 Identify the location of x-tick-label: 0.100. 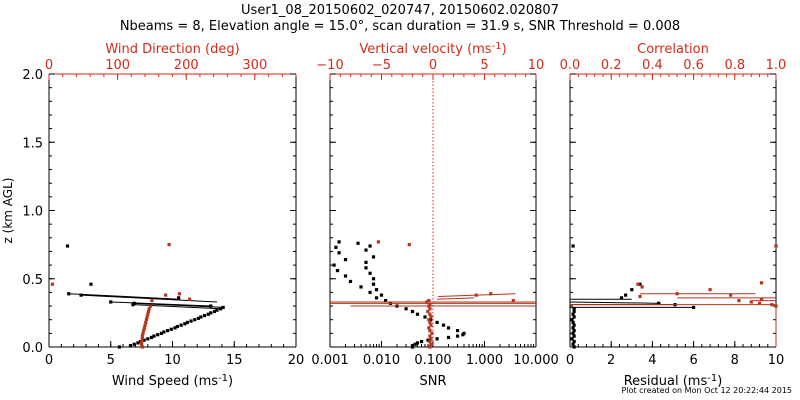
(432, 360).